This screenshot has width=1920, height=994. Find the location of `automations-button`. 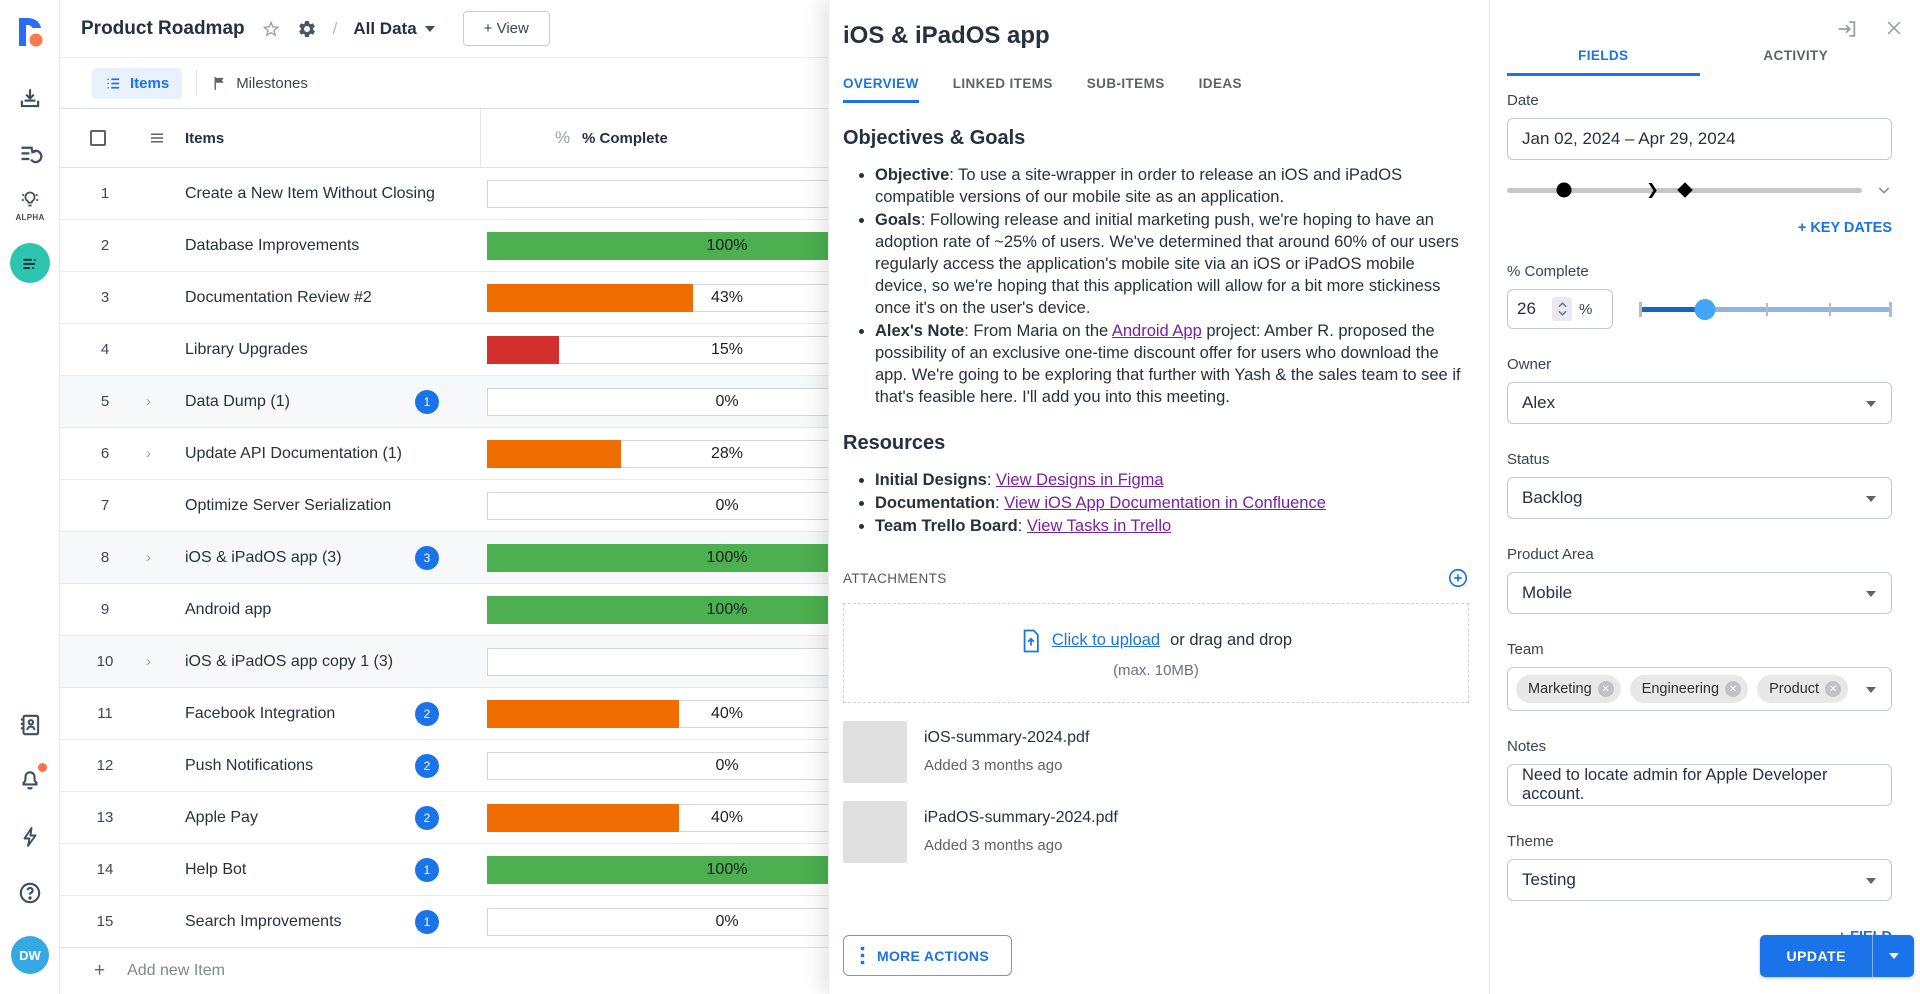

automations-button is located at coordinates (30, 837).